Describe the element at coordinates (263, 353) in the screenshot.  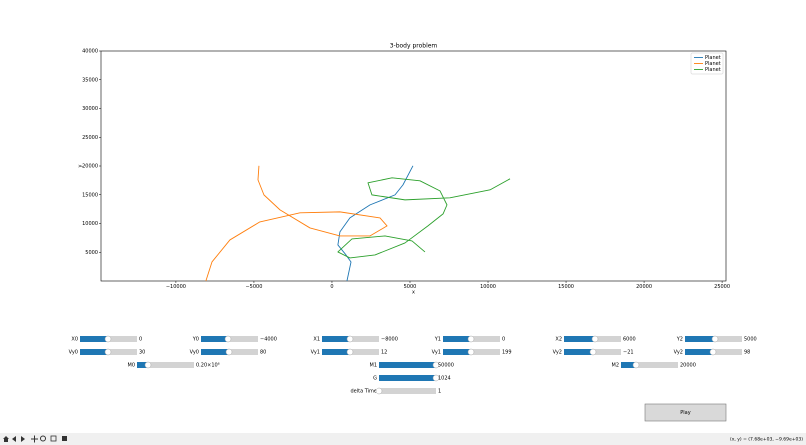
I see `slider-value: 80` at that location.